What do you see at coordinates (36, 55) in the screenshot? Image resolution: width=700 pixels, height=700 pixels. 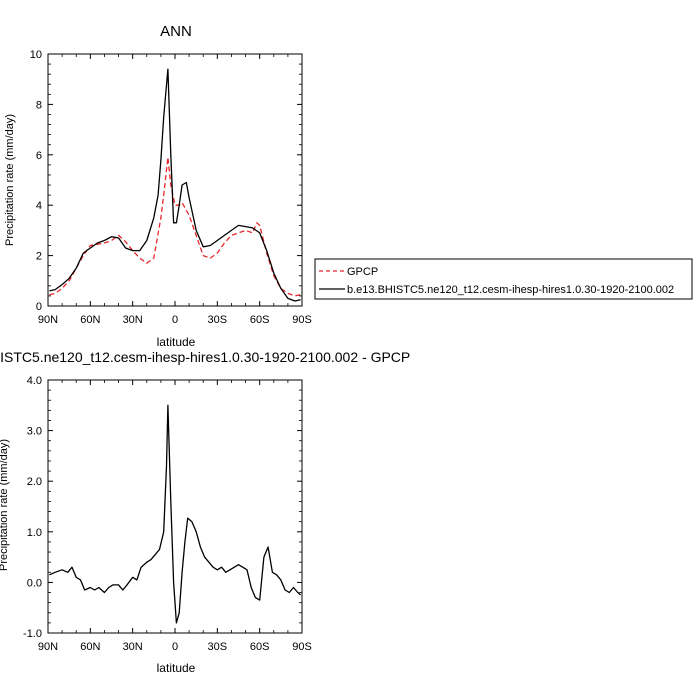 I see `chart1-y-tick-label: 10` at bounding box center [36, 55].